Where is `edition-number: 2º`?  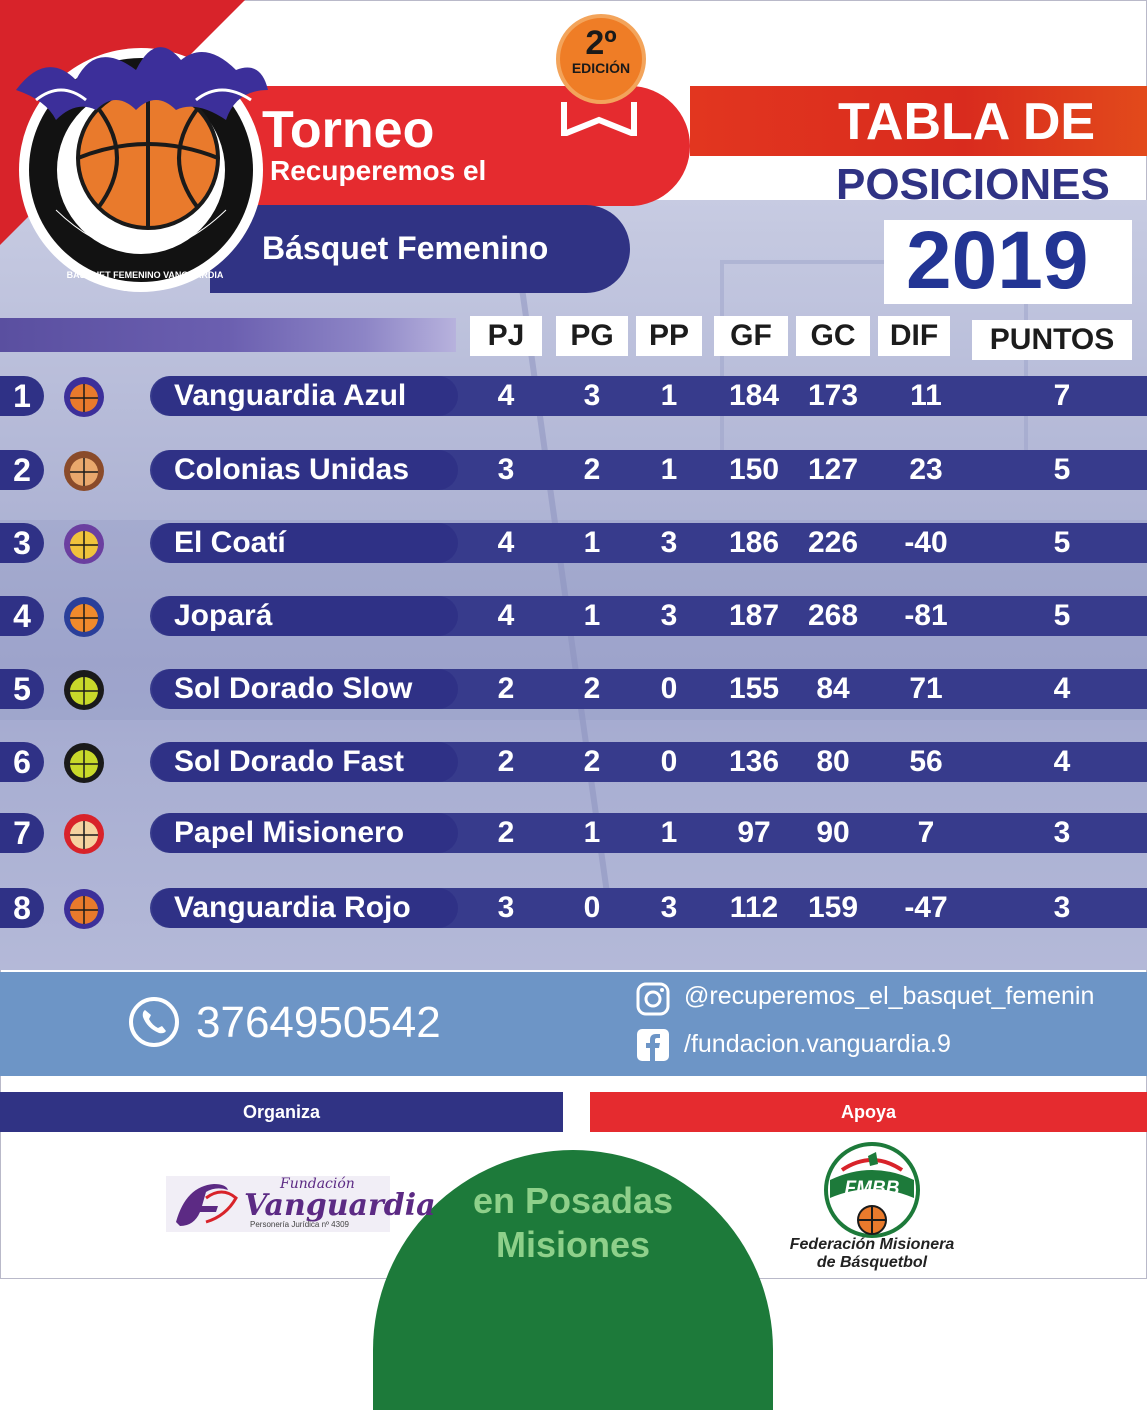
edition-number: 2º is located at coordinates (601, 43).